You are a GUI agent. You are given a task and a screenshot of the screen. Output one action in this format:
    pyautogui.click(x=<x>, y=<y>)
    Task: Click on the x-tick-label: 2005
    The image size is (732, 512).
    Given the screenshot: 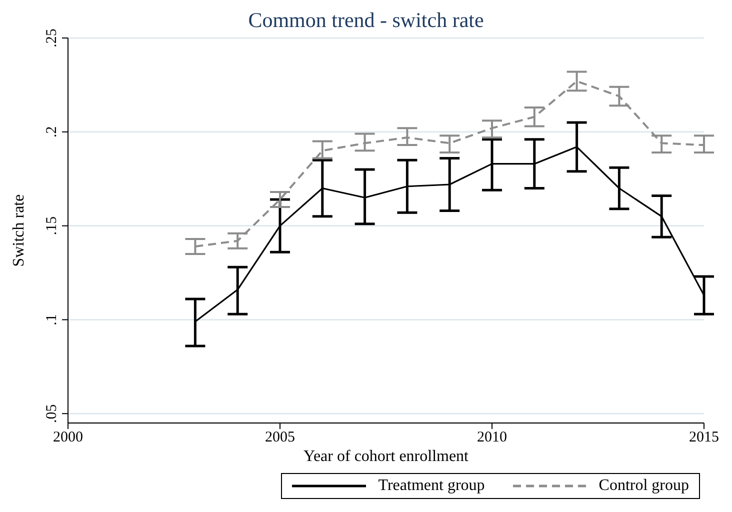 What is the action you would take?
    pyautogui.click(x=280, y=438)
    